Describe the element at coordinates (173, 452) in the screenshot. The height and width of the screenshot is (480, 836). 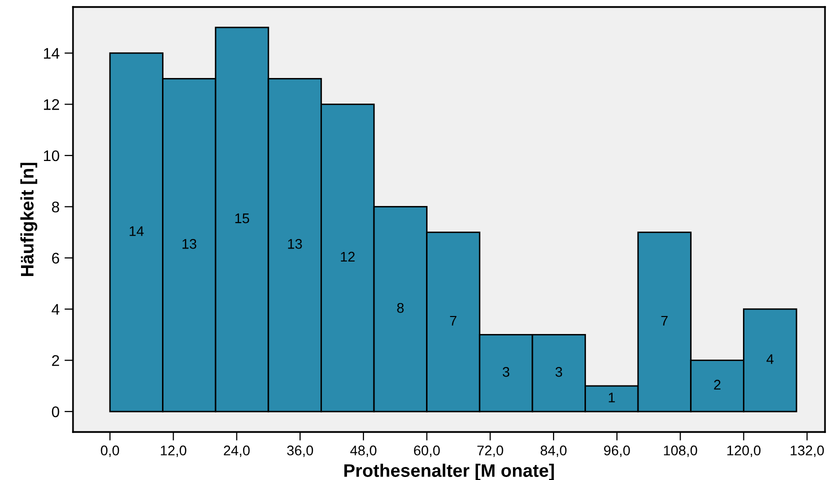
I see `x-tick-label: 12,0` at that location.